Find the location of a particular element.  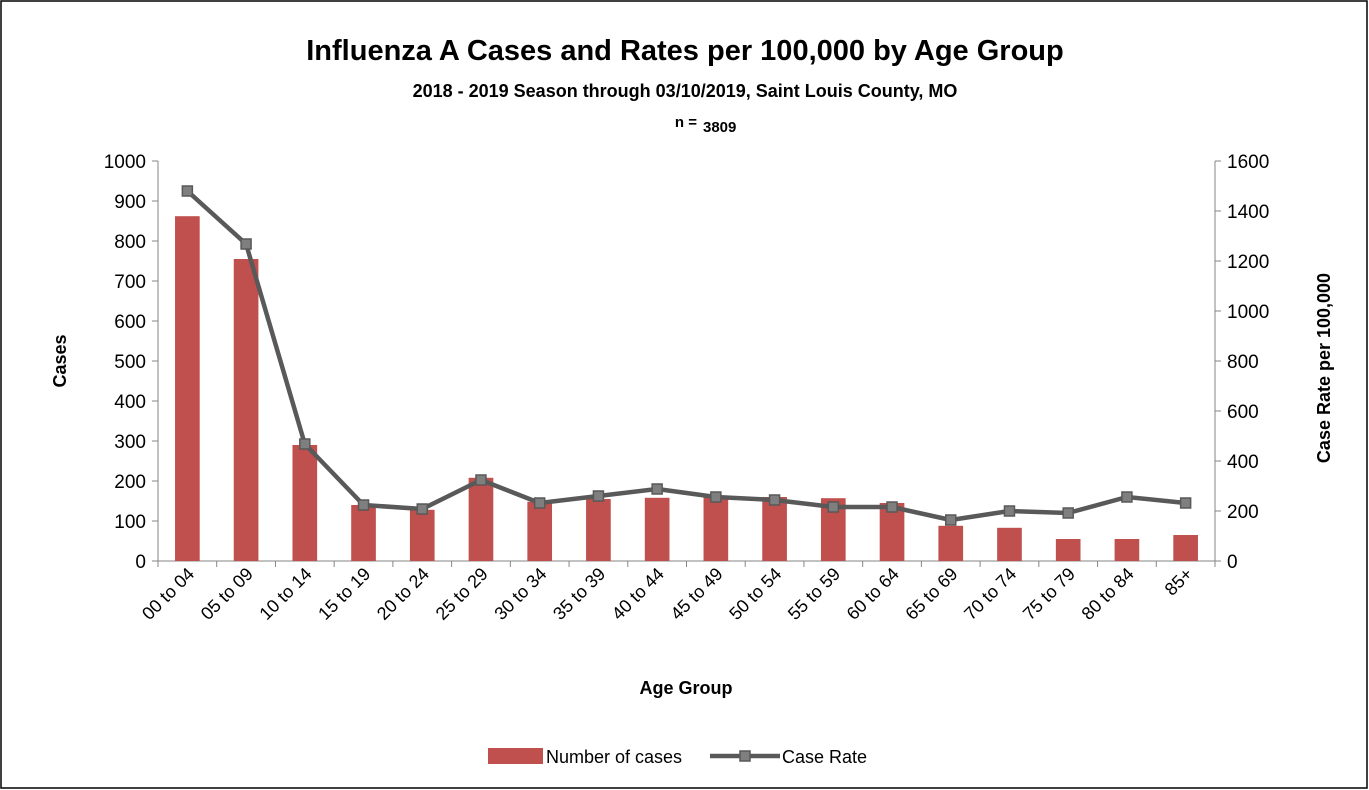

annotation: n = is located at coordinates (686, 122).